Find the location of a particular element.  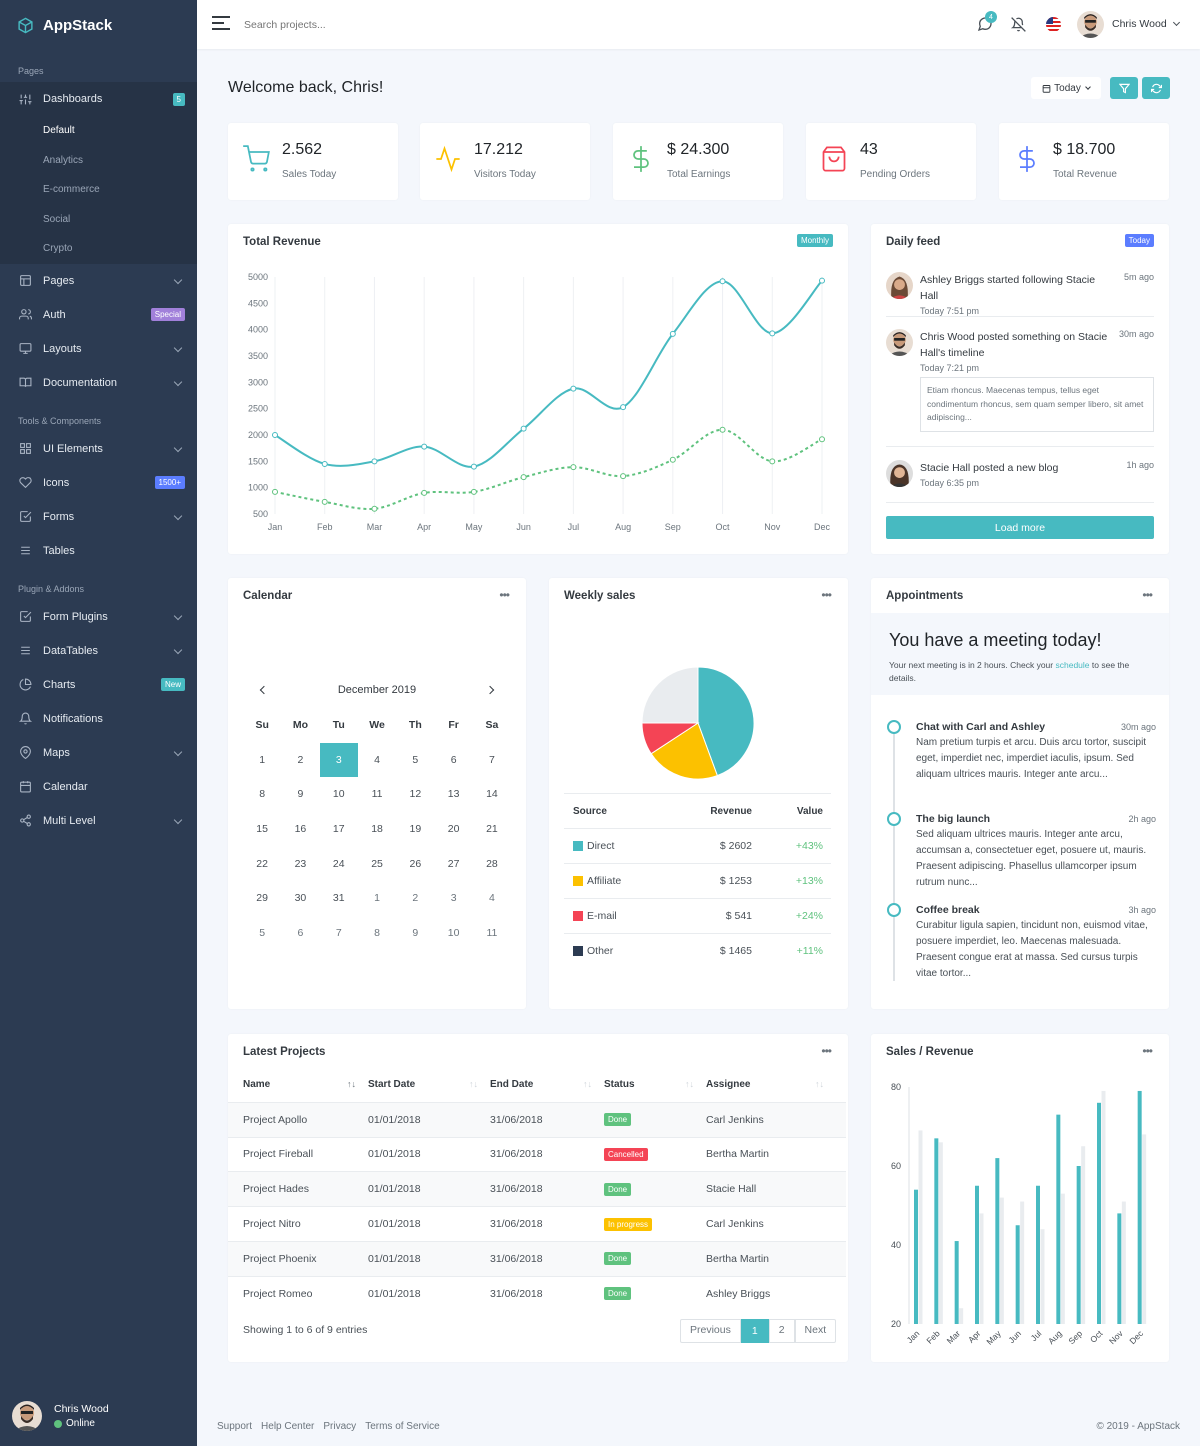

calendar-day: 14 is located at coordinates (492, 794).